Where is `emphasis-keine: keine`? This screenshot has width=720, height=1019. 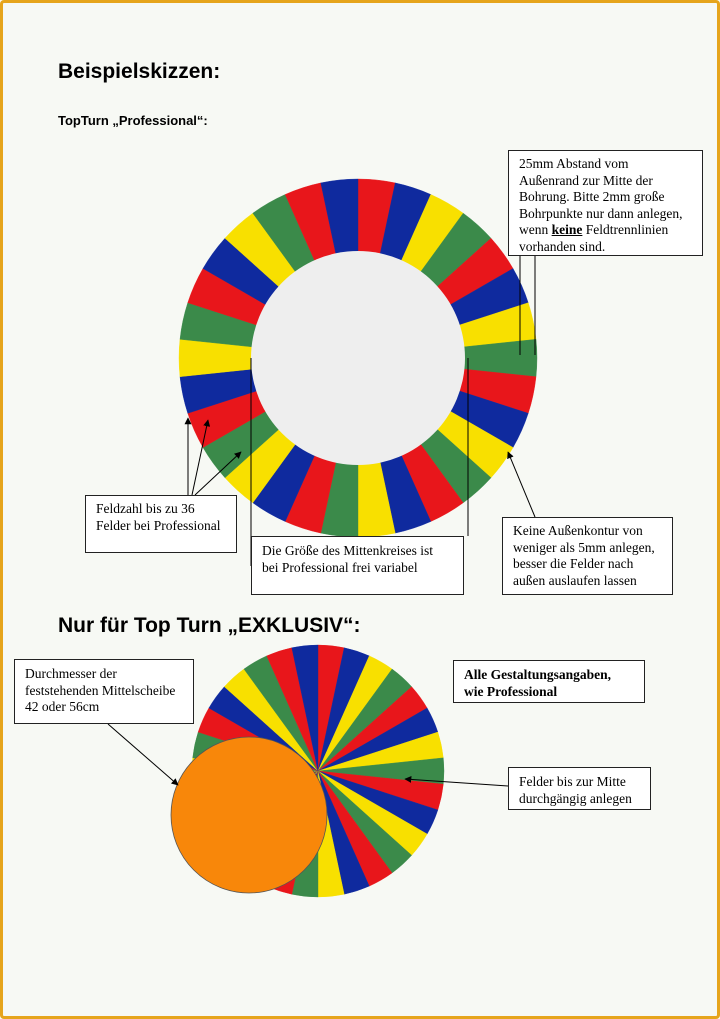
emphasis-keine: keine is located at coordinates (567, 229).